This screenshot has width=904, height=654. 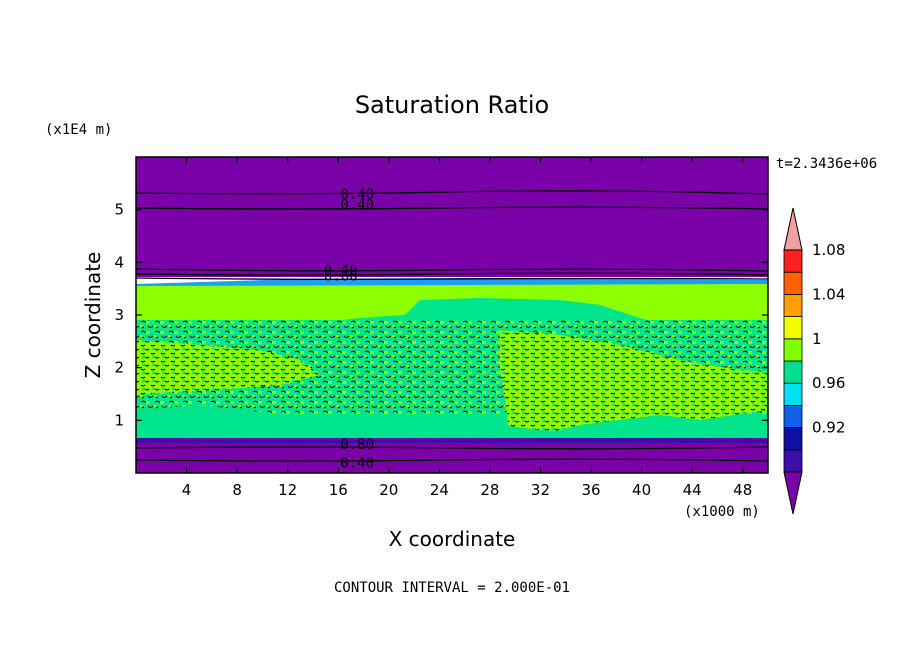 I want to click on x-tick-label: 20, so click(x=388, y=490).